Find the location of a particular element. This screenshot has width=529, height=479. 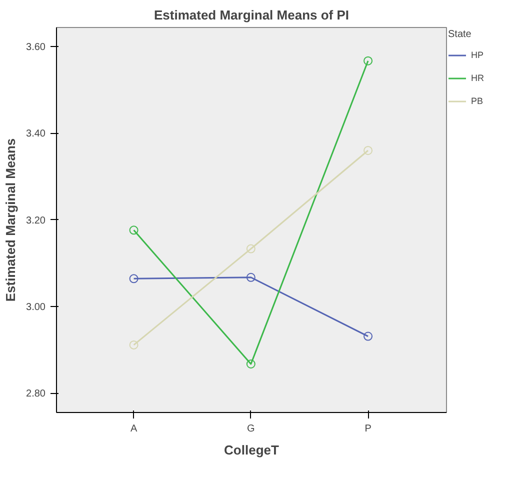

legend-label: HP is located at coordinates (478, 55).